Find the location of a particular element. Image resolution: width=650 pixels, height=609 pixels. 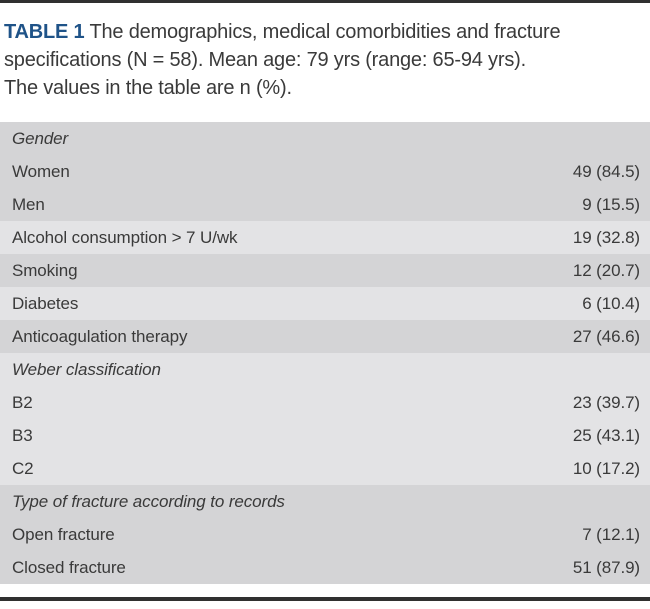

table-row: B3 25 (43.1) is located at coordinates (325, 435).